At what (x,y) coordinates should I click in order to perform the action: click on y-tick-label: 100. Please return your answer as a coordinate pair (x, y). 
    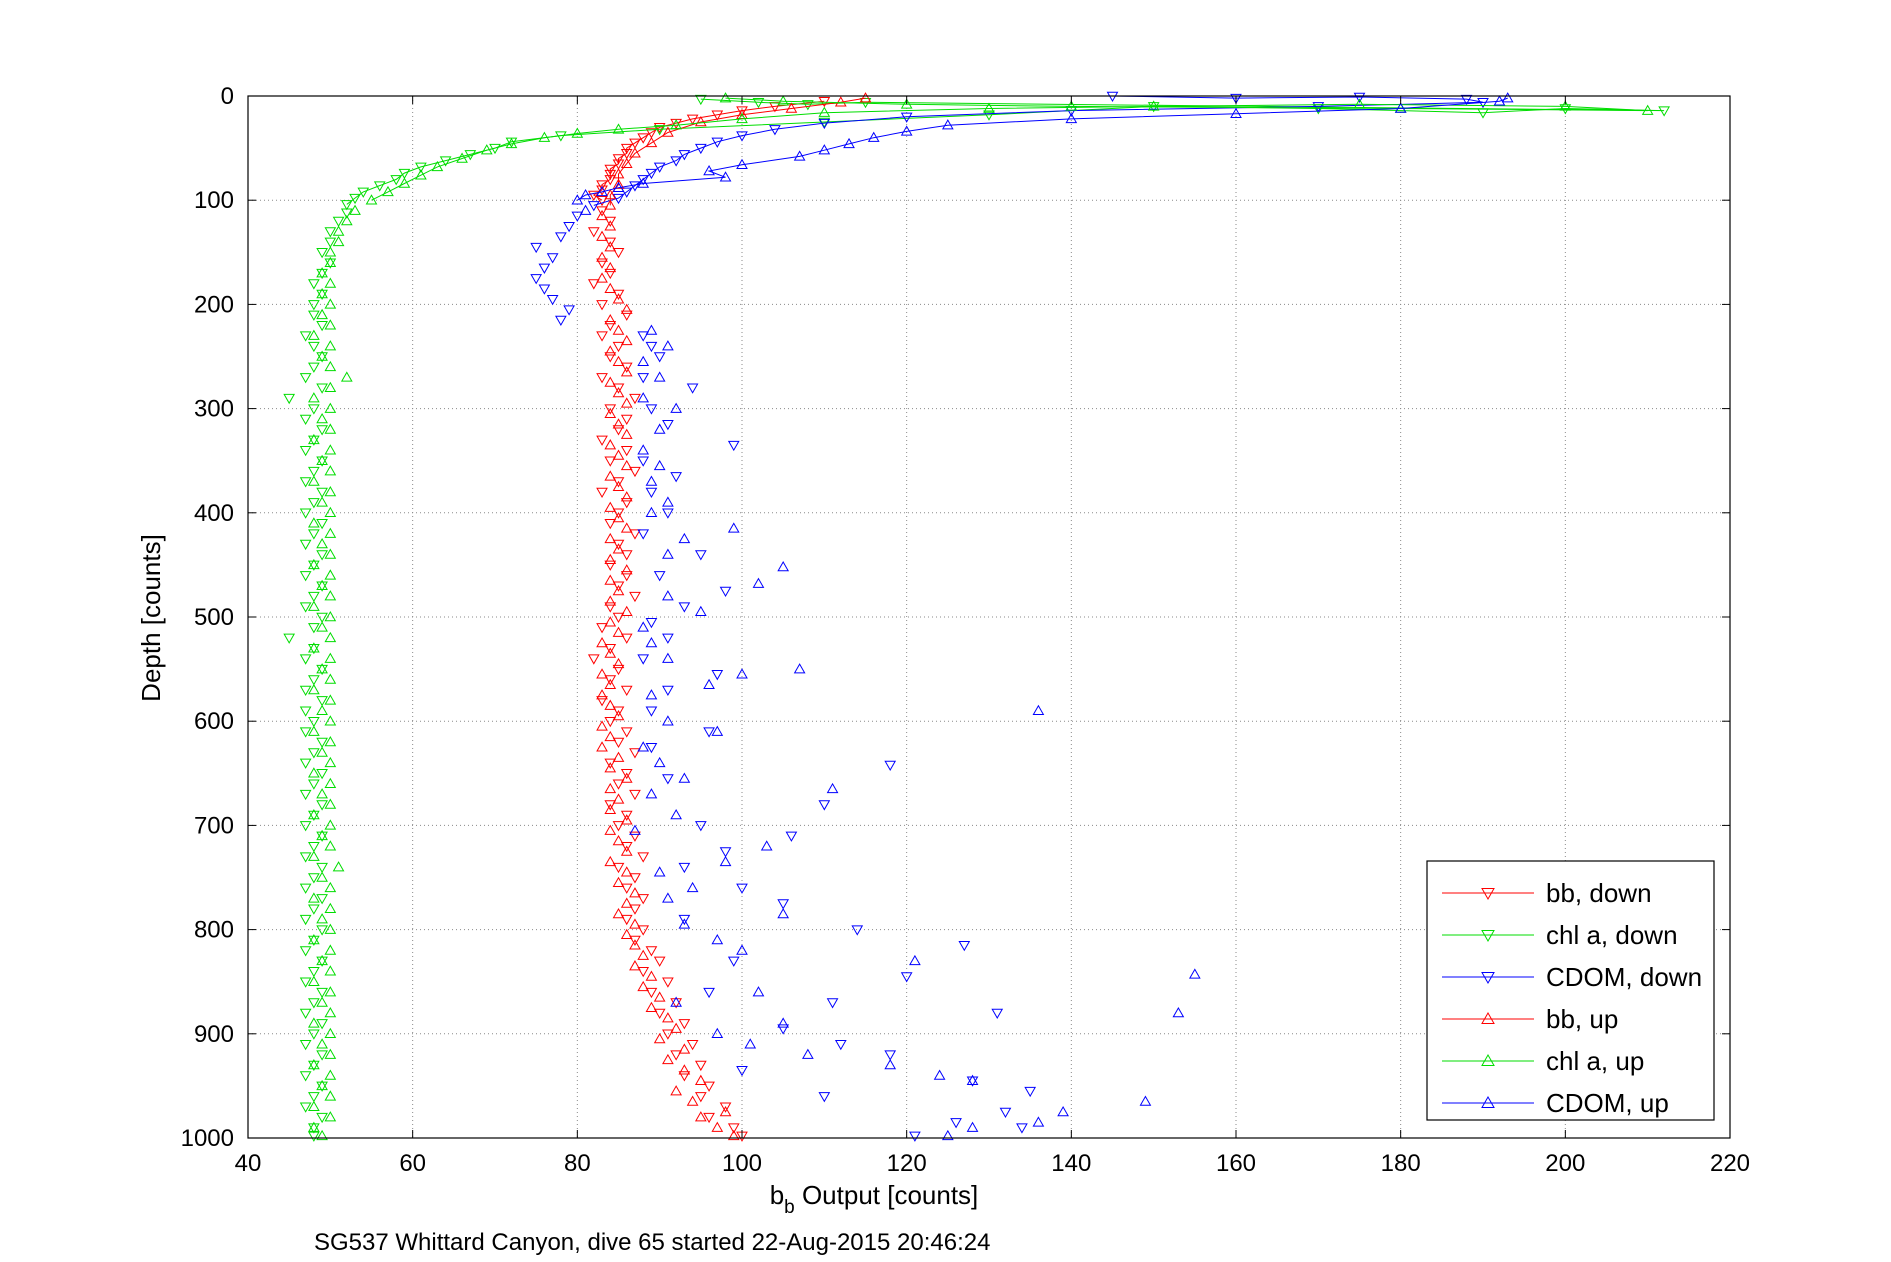
    Looking at the image, I should click on (214, 200).